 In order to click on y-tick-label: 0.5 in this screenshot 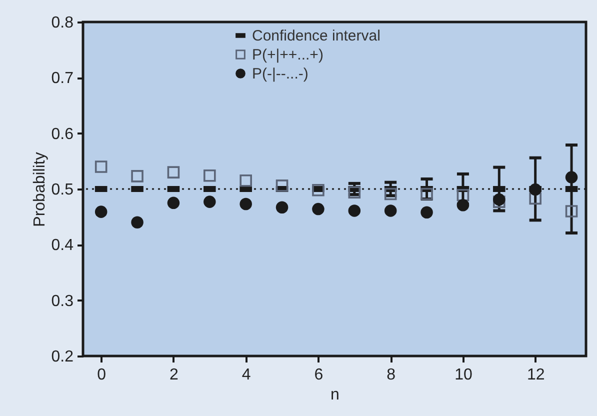, I will do `click(62, 190)`.